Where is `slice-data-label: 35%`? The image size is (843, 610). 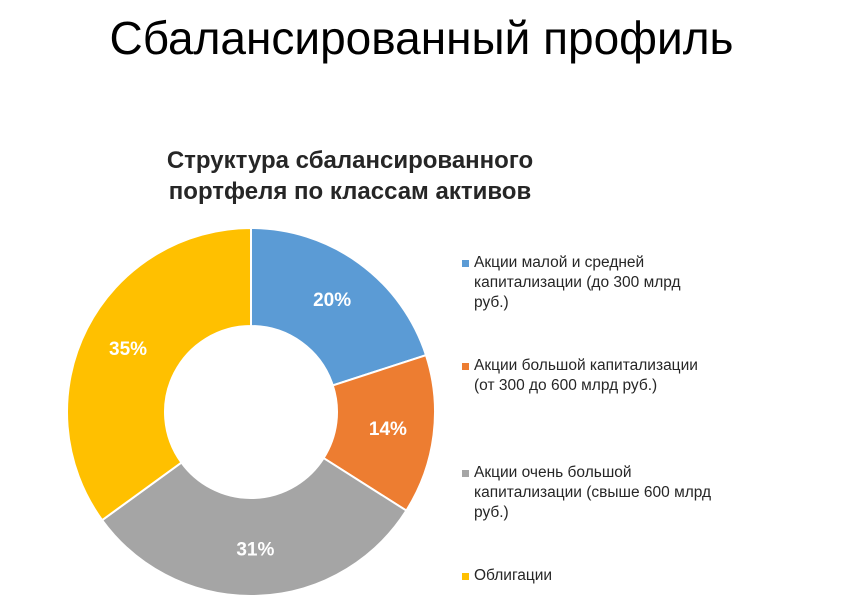 slice-data-label: 35% is located at coordinates (128, 349).